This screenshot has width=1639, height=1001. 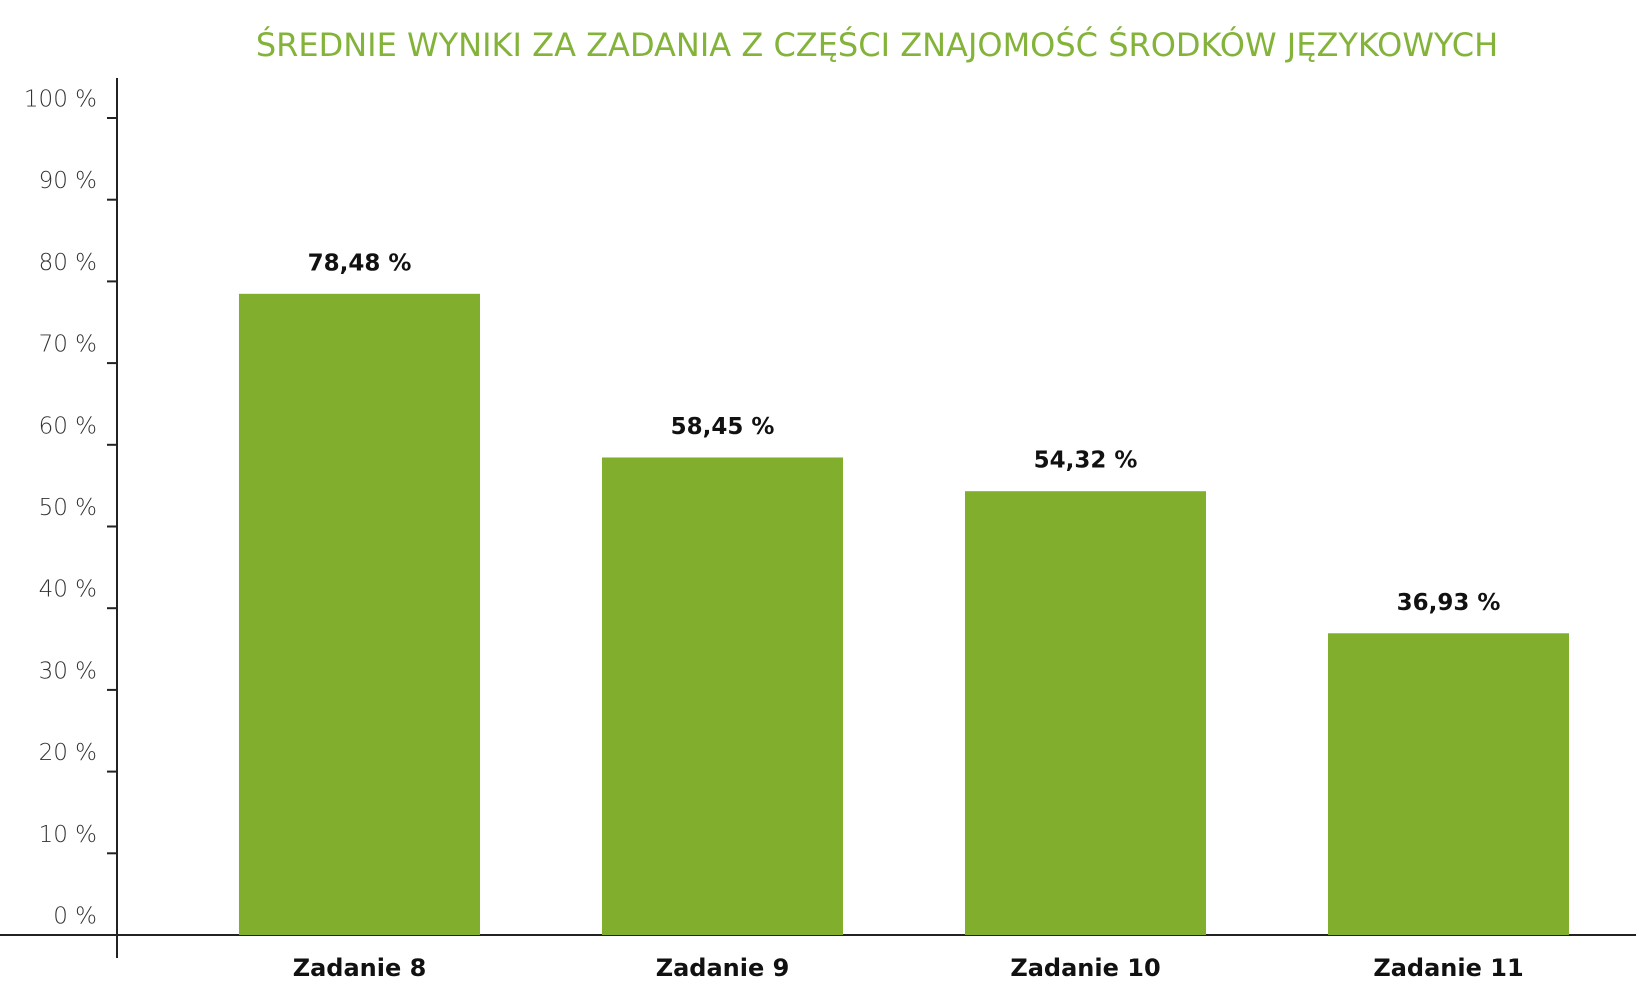 I want to click on value-label: 36,93 %, so click(x=1449, y=603).